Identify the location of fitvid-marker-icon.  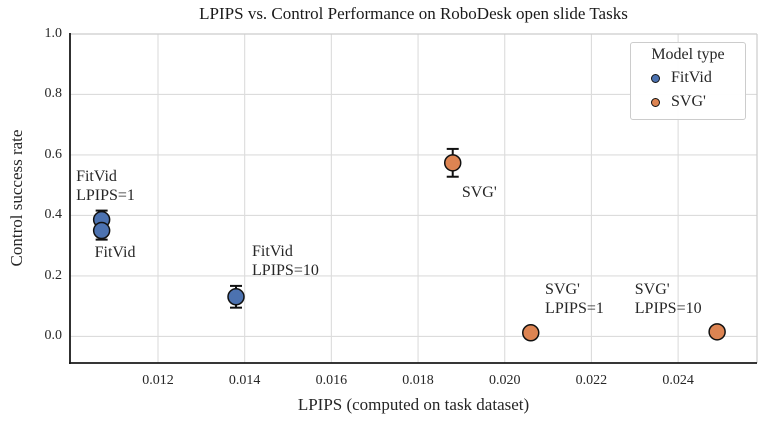
(655, 78).